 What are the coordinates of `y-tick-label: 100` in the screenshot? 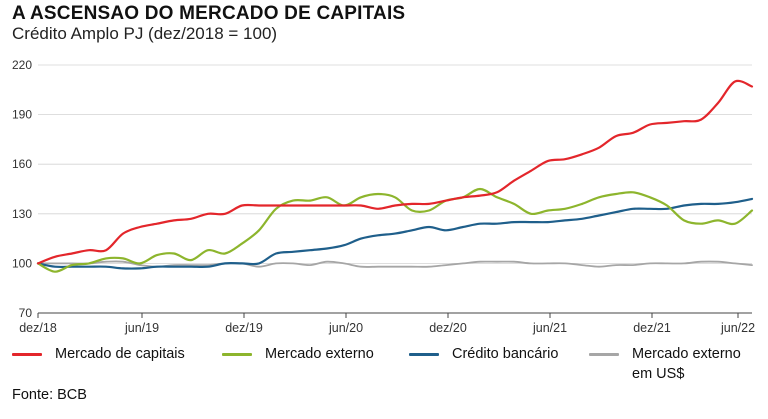 It's located at (22, 263).